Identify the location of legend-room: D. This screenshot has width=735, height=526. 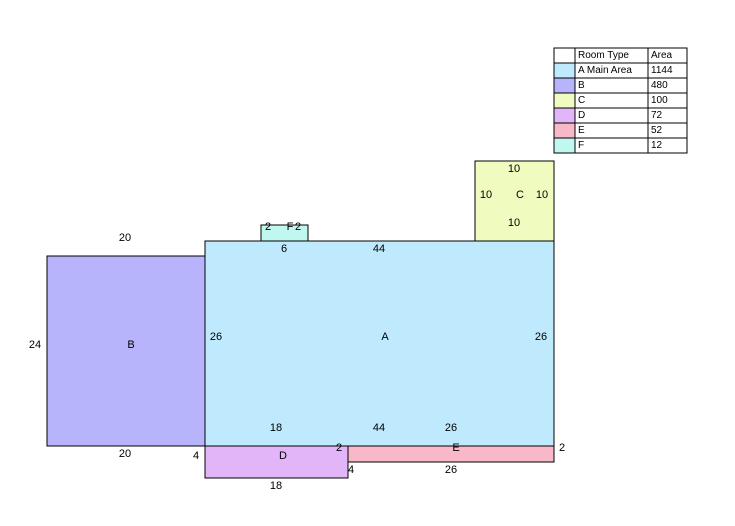
(581, 115).